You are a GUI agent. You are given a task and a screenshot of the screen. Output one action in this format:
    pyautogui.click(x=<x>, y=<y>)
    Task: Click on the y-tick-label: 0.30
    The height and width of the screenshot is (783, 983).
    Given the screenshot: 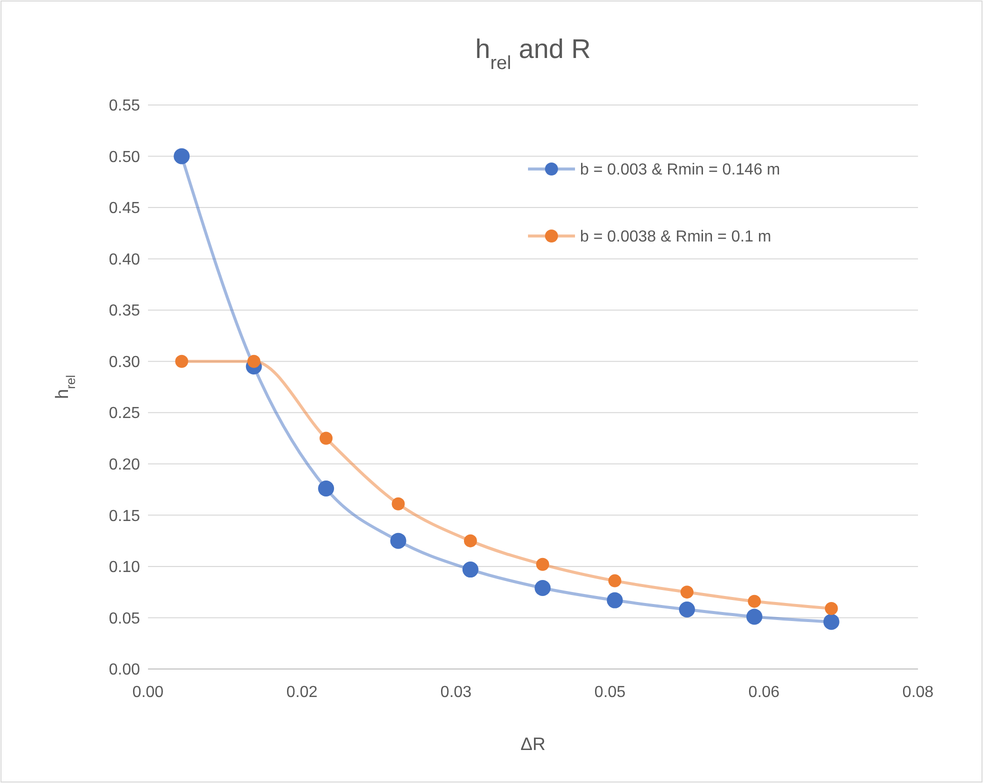 What is the action you would take?
    pyautogui.click(x=124, y=362)
    